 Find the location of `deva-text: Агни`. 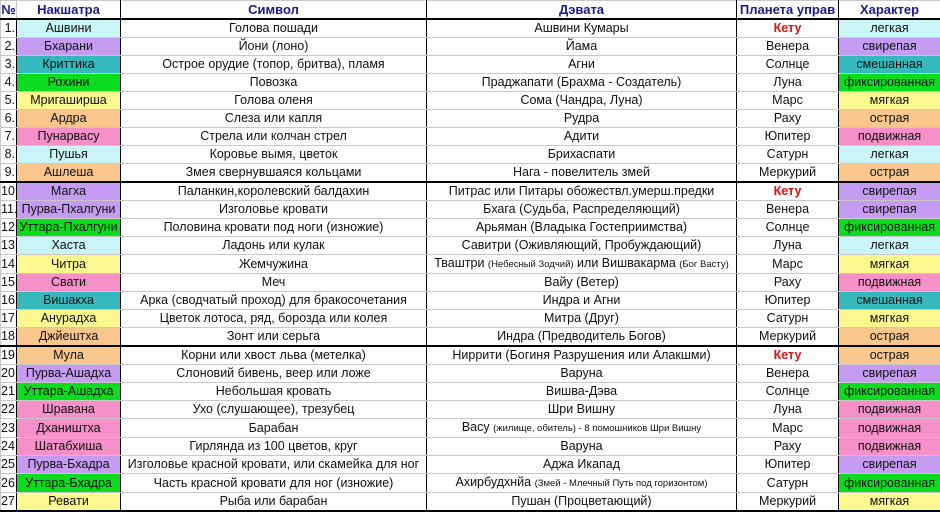

deva-text: Агни is located at coordinates (581, 64).